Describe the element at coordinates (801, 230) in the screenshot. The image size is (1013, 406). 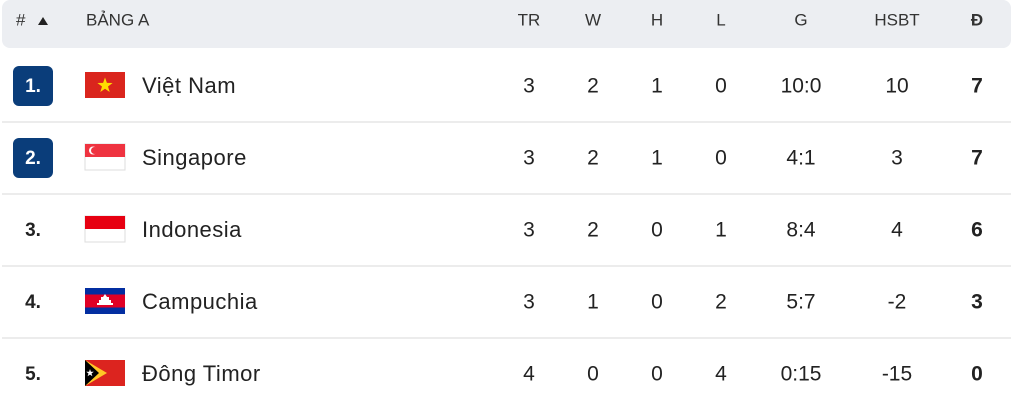
I see `stat-cell: 8:4` at that location.